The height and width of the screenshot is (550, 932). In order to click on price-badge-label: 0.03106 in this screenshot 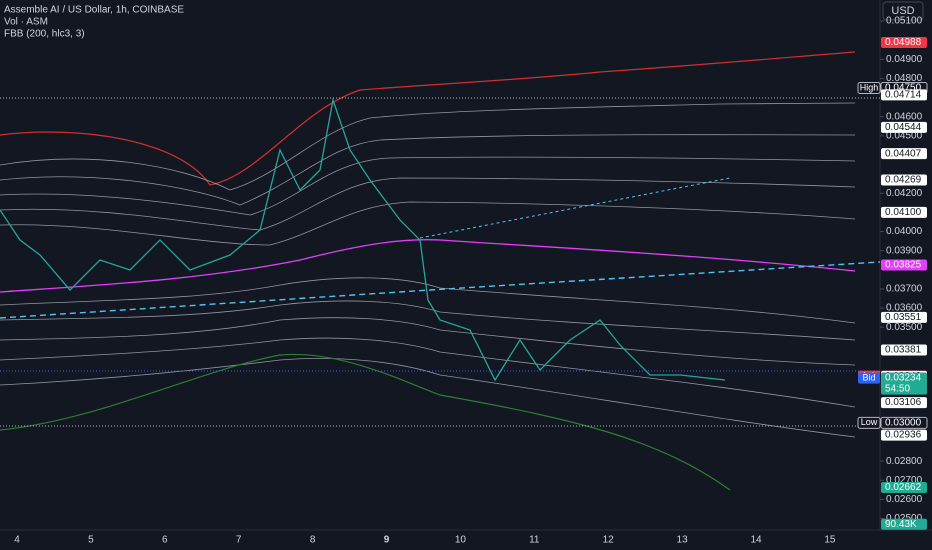, I will do `click(903, 402)`.